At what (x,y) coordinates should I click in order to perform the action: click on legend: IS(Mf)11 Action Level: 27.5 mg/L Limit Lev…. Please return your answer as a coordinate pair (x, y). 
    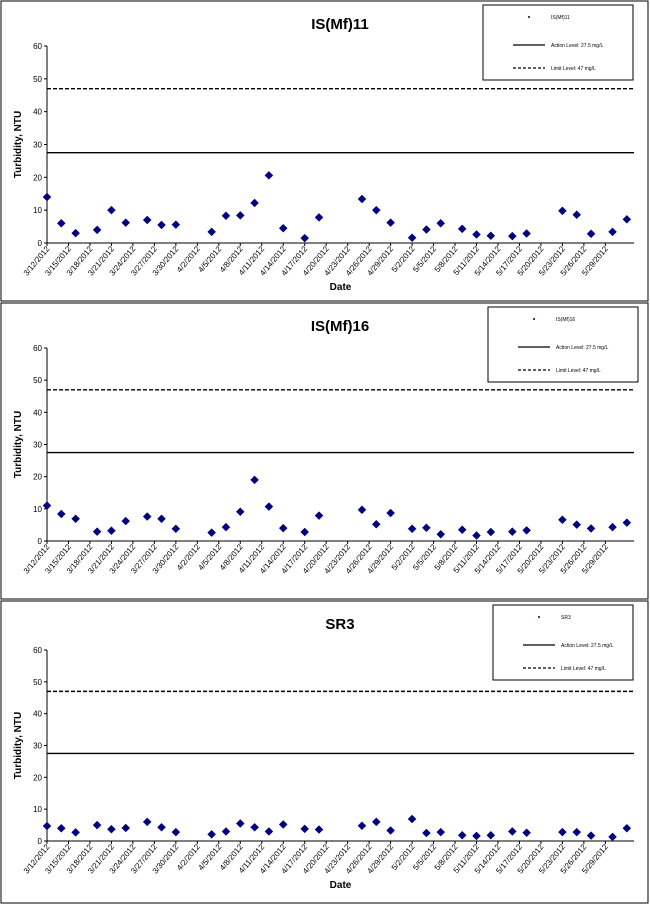
    Looking at the image, I should click on (558, 42).